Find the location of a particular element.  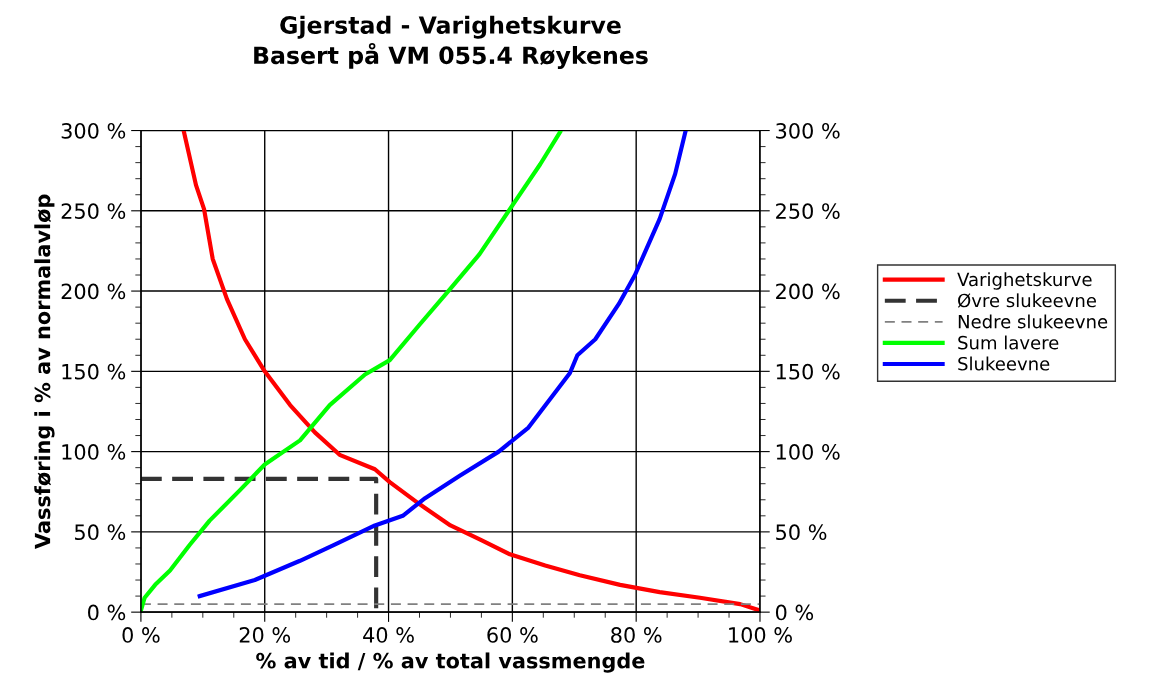

y-tick-label: 100 % is located at coordinates (94, 452).